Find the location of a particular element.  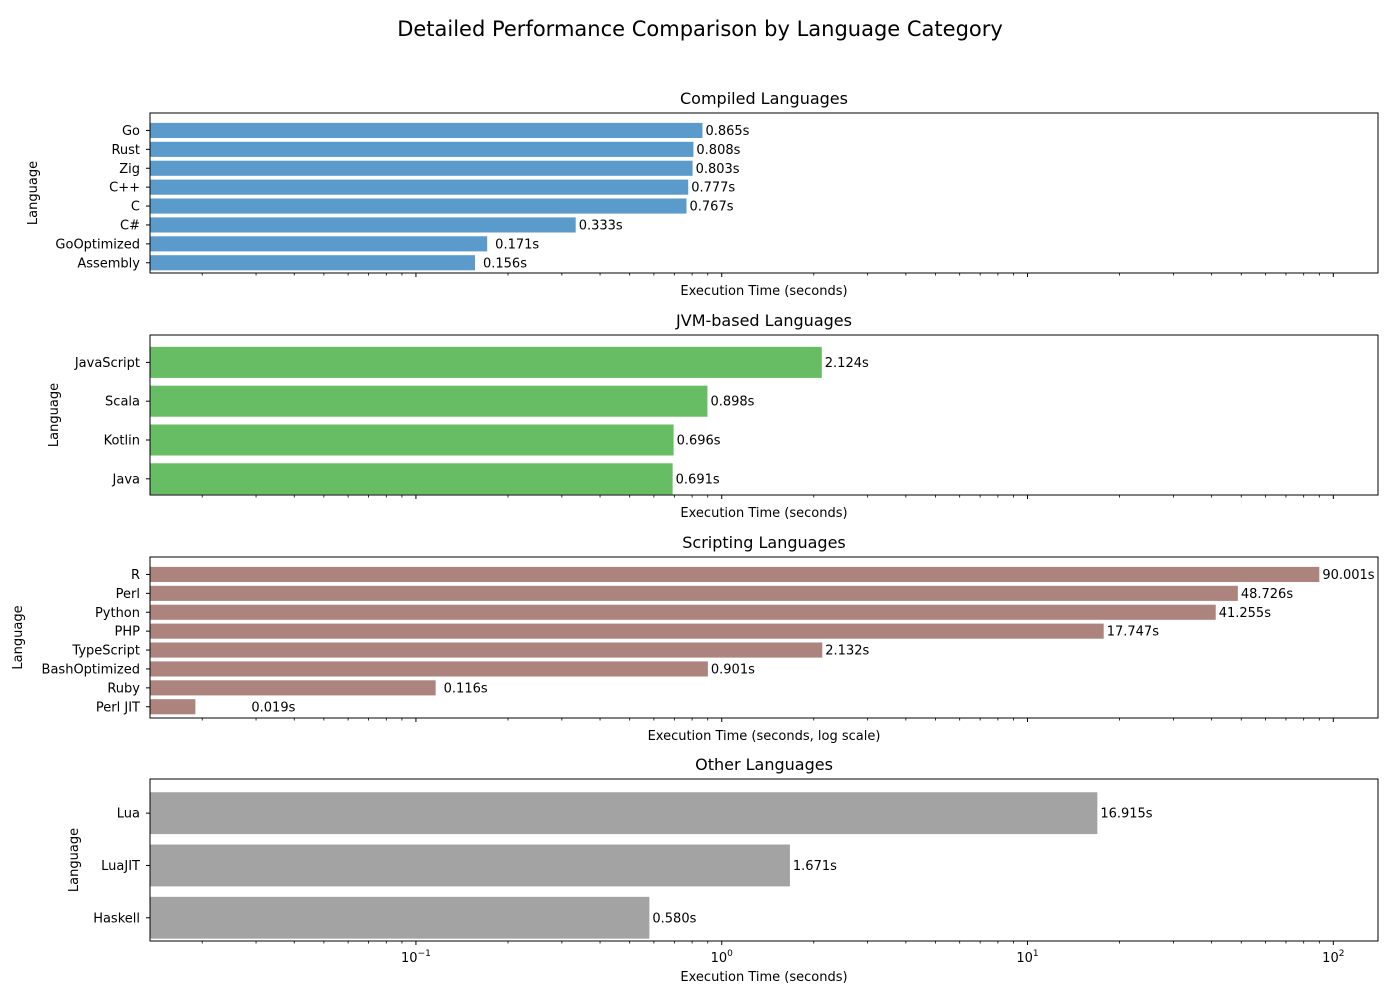

data-label: 0.777s is located at coordinates (713, 188).